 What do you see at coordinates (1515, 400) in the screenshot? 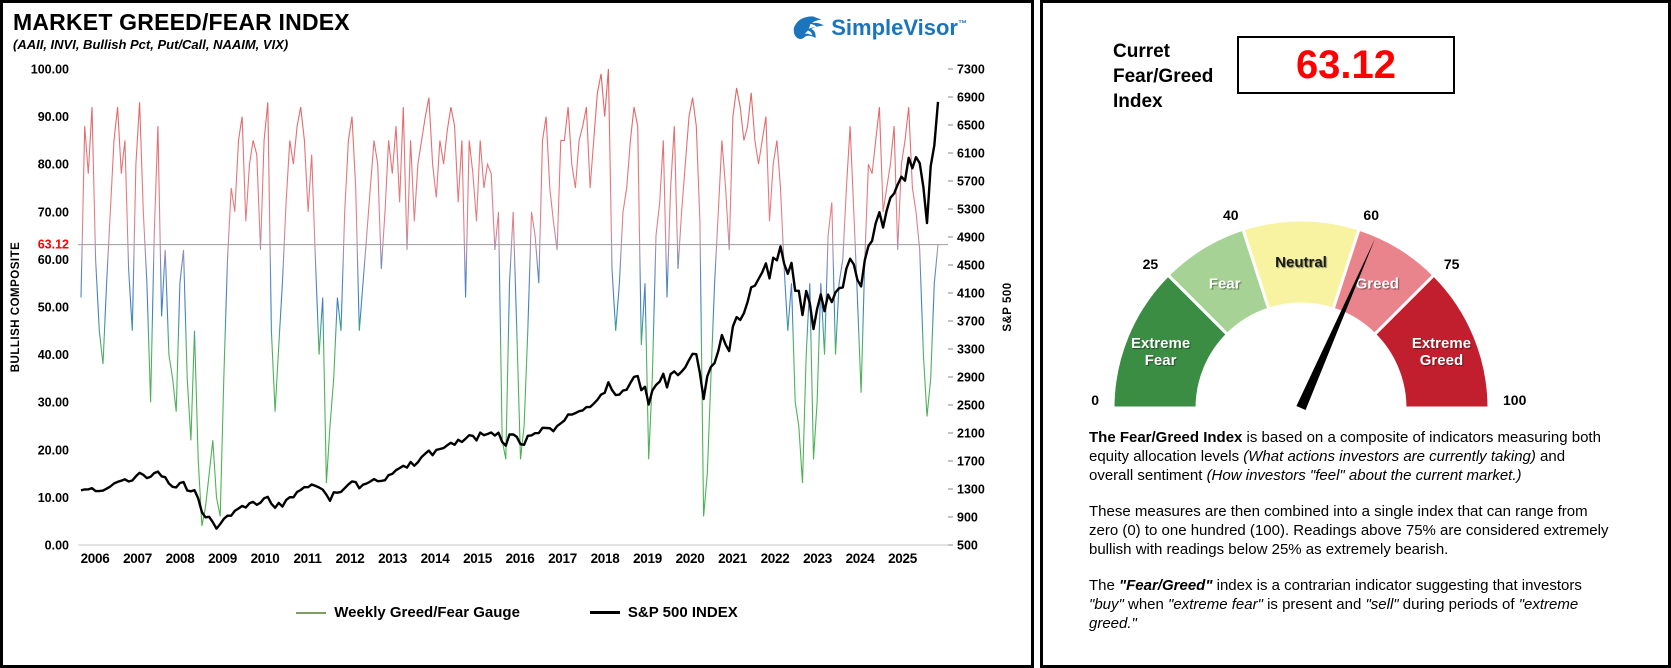
I see `svg-text: 100` at bounding box center [1515, 400].